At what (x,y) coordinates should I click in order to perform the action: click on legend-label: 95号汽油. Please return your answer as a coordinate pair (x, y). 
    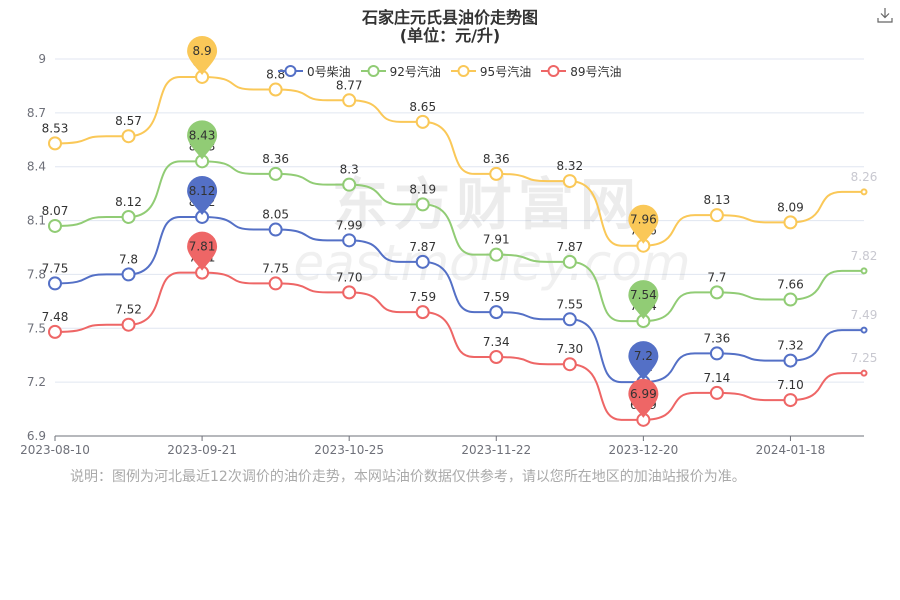
    Looking at the image, I should click on (505, 71).